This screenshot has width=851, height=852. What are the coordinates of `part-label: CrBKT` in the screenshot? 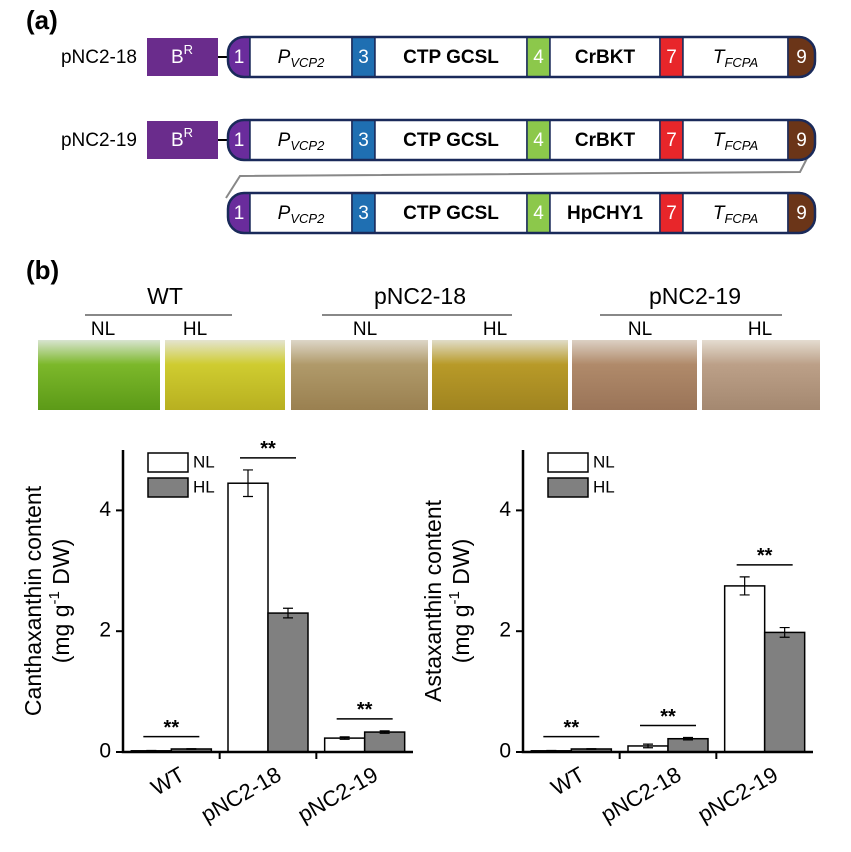 It's located at (605, 140).